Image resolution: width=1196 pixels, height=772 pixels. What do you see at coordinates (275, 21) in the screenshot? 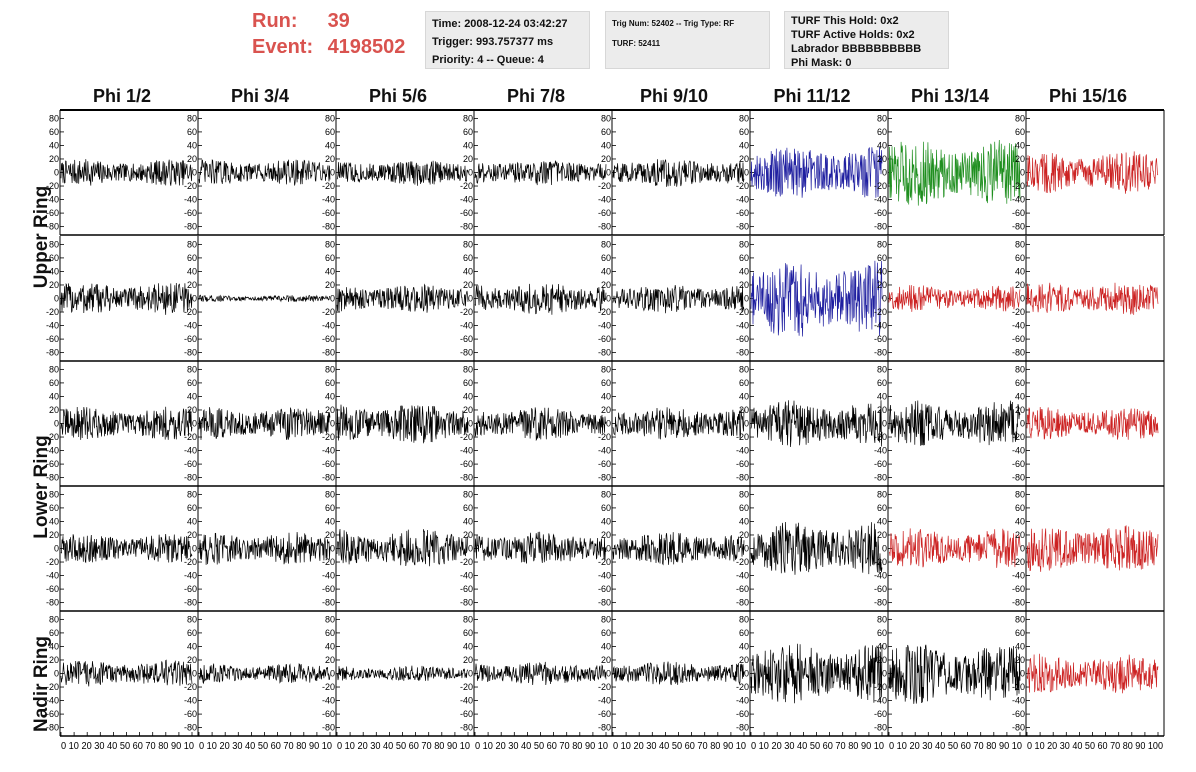
I see `run-label: Run:` at bounding box center [275, 21].